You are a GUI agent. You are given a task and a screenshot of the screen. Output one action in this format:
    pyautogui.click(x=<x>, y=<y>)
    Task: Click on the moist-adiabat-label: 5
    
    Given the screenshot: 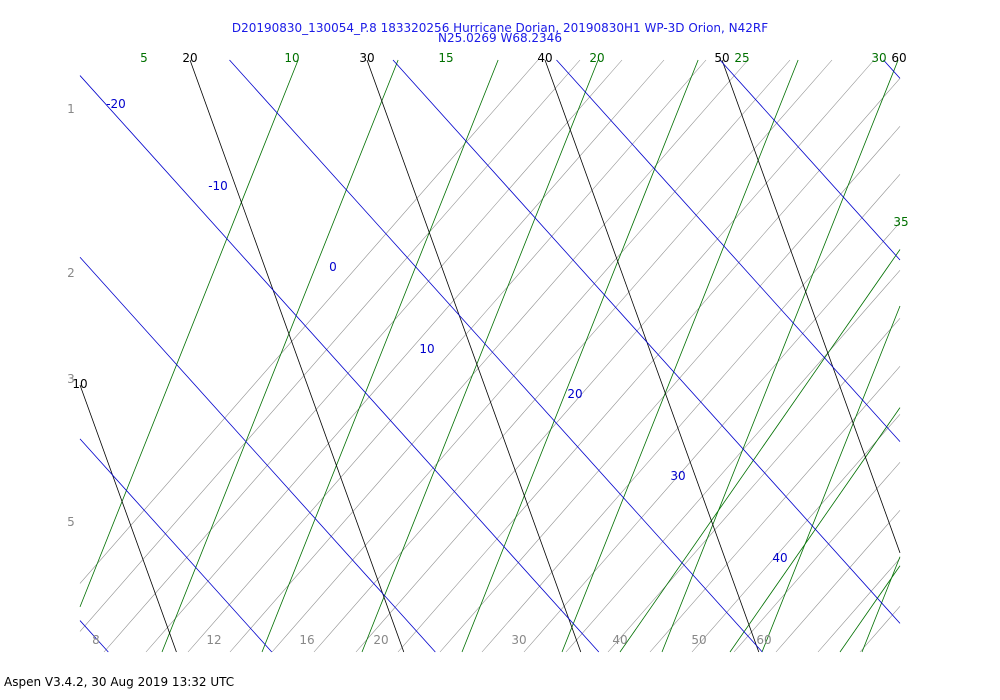 What is the action you would take?
    pyautogui.click(x=144, y=58)
    